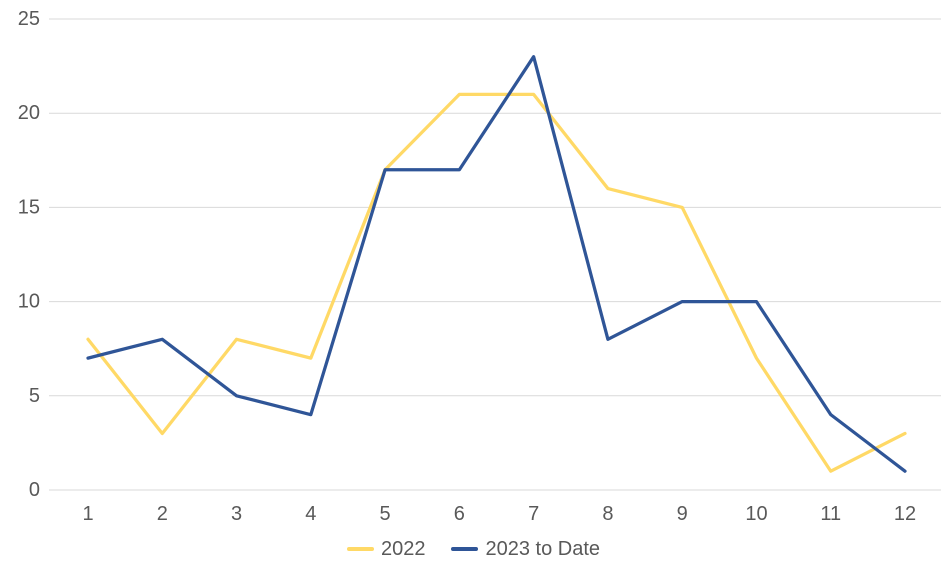 This screenshot has width=947, height=575. Describe the element at coordinates (905, 514) in the screenshot. I see `x-axis-tick-label-12: 12` at that location.